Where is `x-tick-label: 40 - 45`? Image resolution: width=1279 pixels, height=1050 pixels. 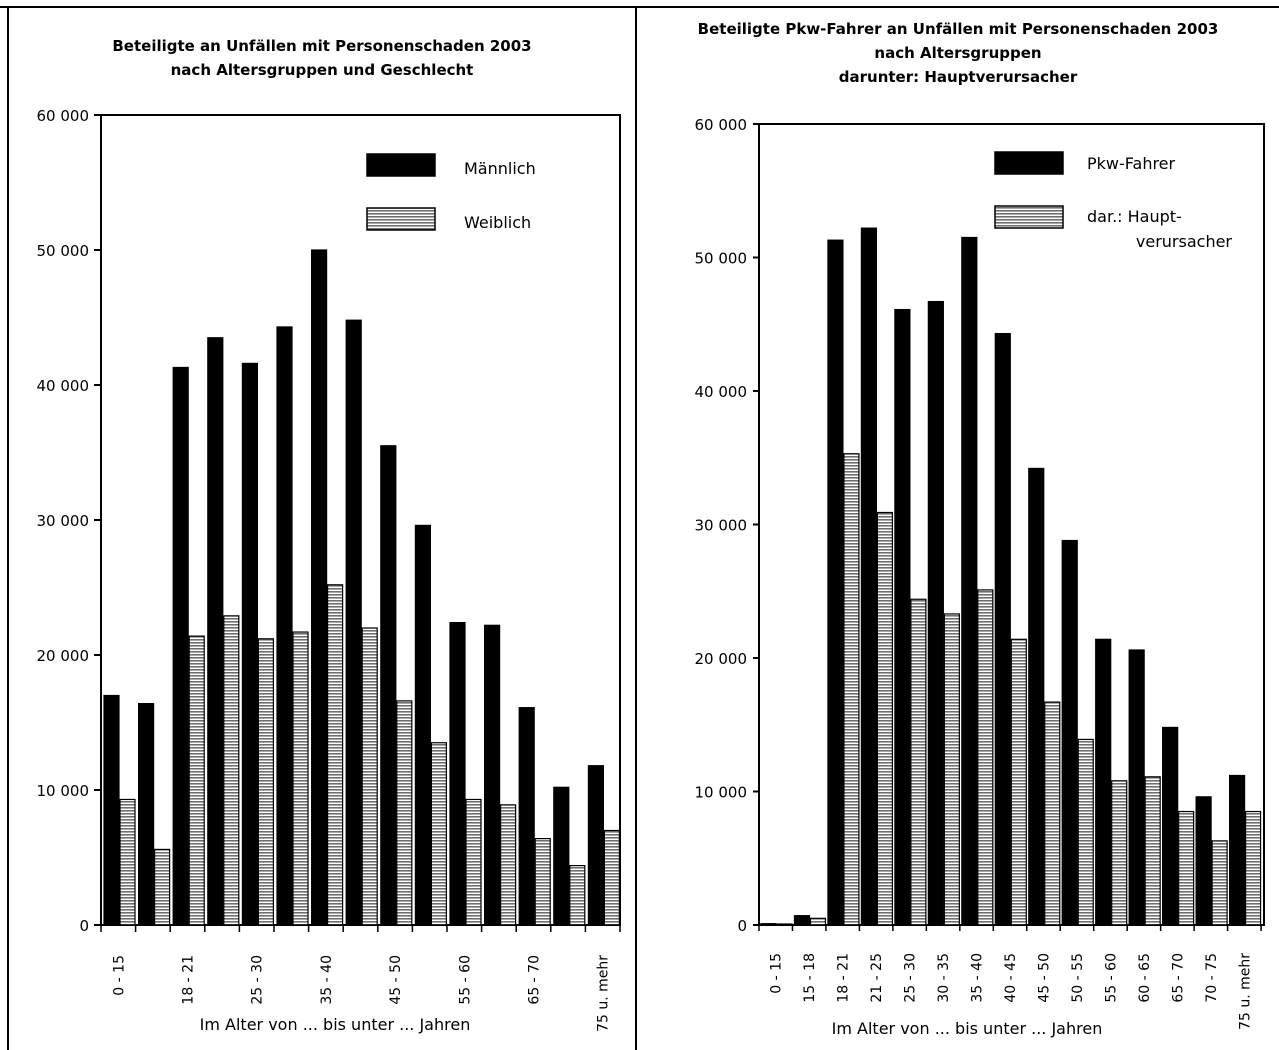
x-tick-label: 40 - 45 is located at coordinates (1011, 978).